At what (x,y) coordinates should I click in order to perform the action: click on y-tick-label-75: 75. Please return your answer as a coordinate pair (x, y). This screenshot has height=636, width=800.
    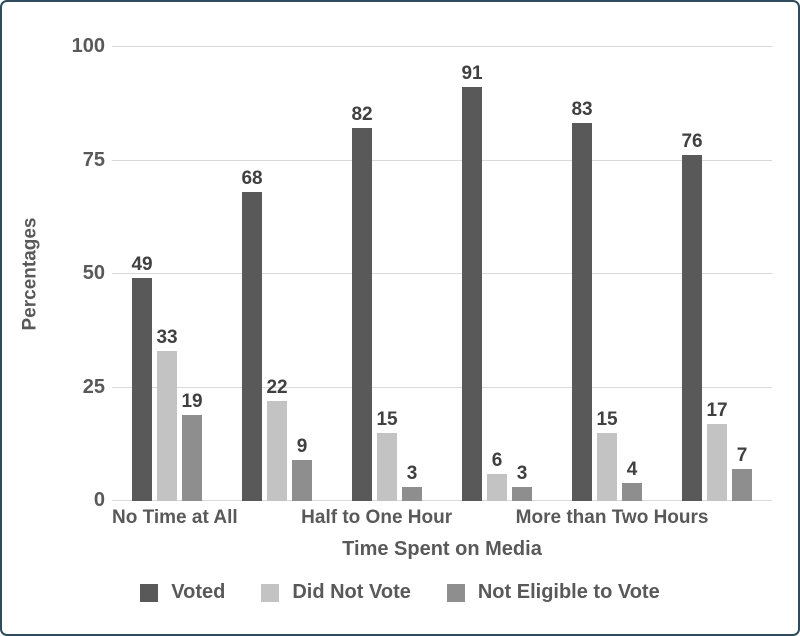
    Looking at the image, I should click on (93, 159).